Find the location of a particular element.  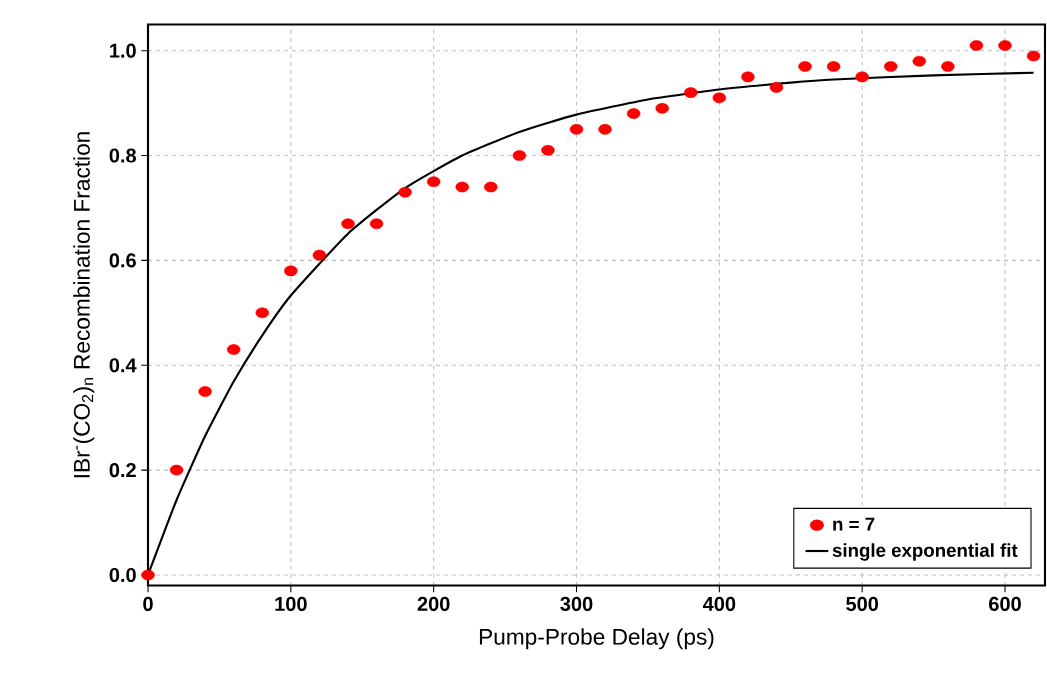

x-tick-label: 500 is located at coordinates (862, 603).